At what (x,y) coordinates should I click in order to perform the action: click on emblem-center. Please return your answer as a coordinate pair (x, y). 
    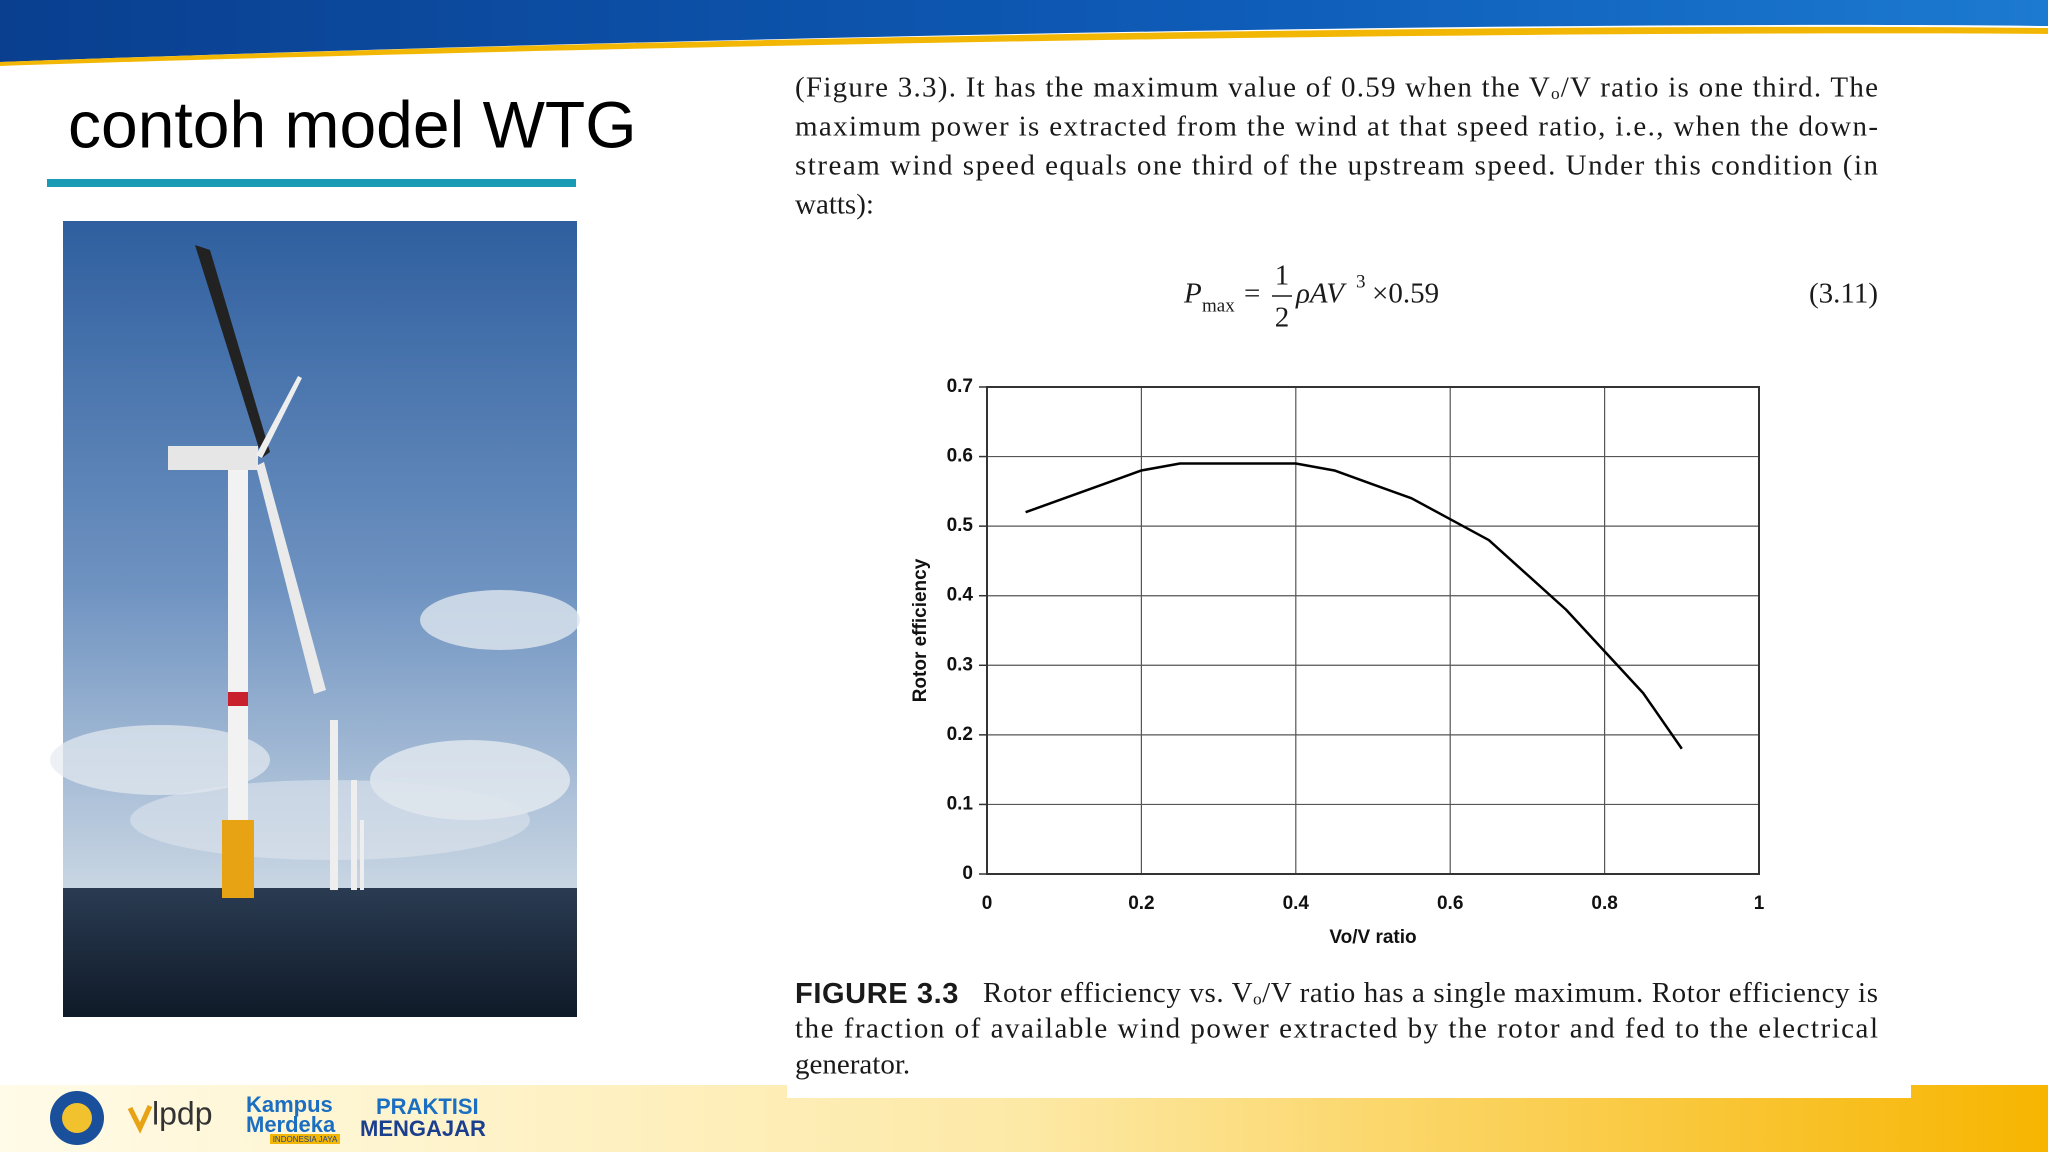
    Looking at the image, I should click on (77, 1118).